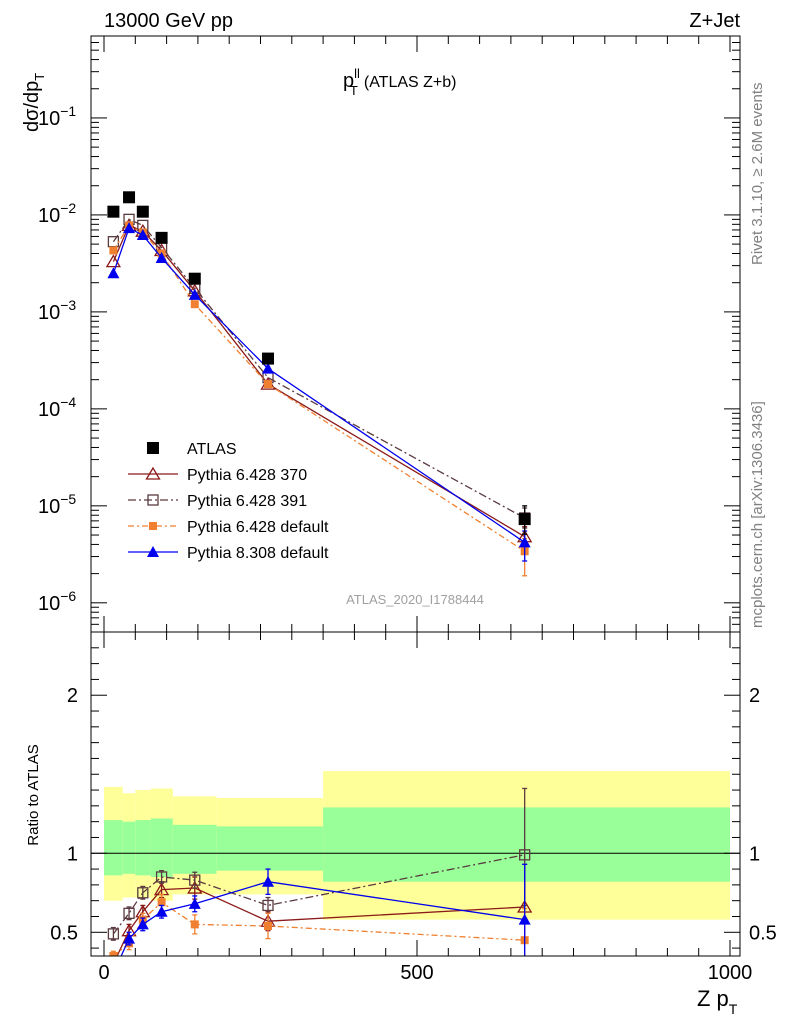  What do you see at coordinates (247, 475) in the screenshot?
I see `legend-label: Pythia 6.428 370` at bounding box center [247, 475].